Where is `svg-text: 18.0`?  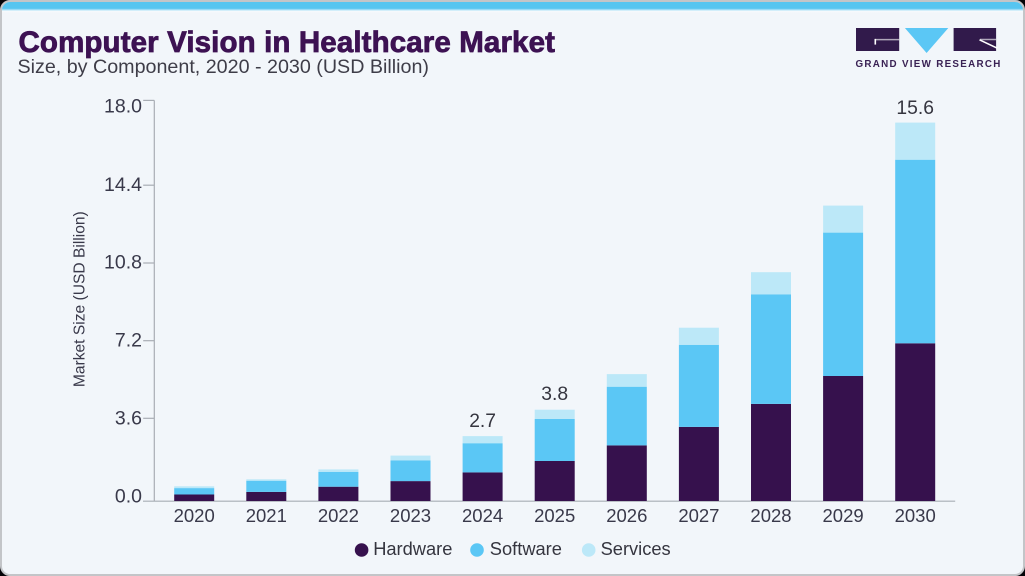 svg-text: 18.0 is located at coordinates (123, 107).